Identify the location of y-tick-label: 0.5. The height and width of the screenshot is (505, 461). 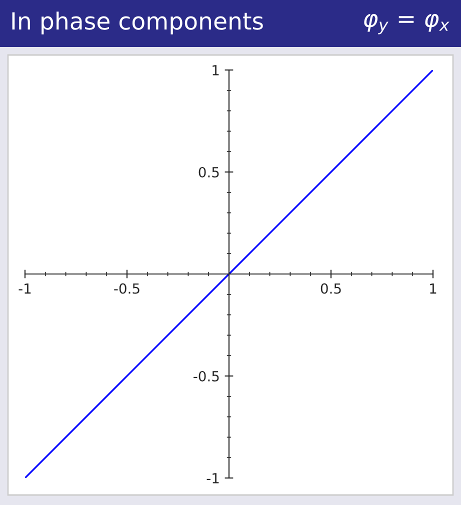
(208, 172).